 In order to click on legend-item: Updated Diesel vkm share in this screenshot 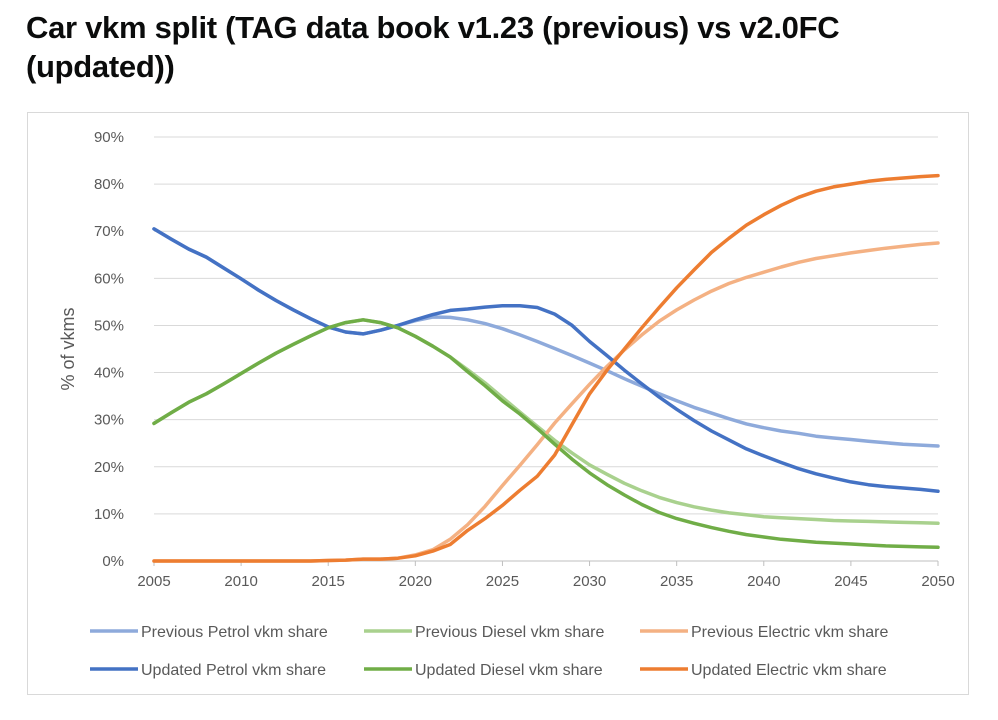, I will do `click(483, 670)`.